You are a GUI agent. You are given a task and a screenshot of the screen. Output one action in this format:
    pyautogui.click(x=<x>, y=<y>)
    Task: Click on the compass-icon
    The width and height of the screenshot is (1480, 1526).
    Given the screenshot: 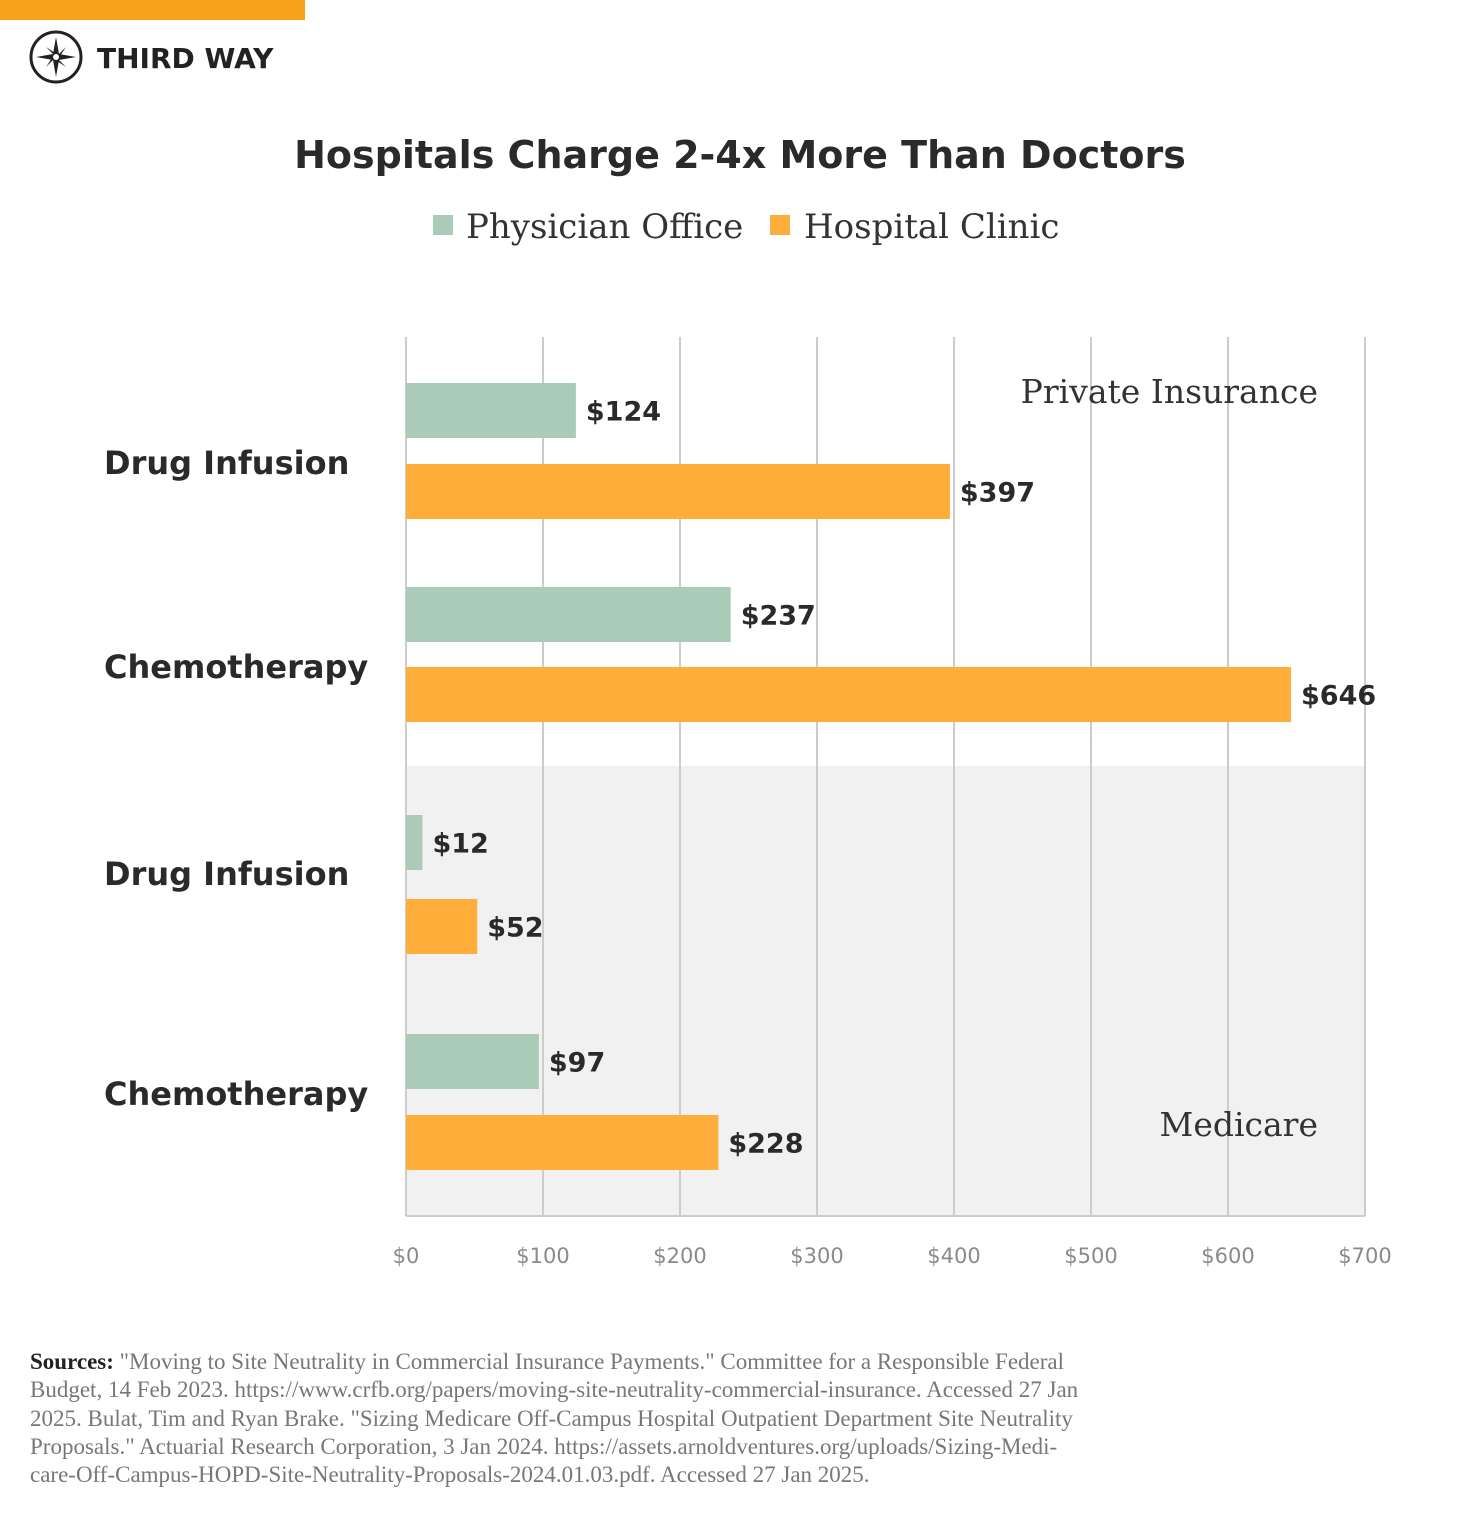 What is the action you would take?
    pyautogui.click(x=56, y=57)
    